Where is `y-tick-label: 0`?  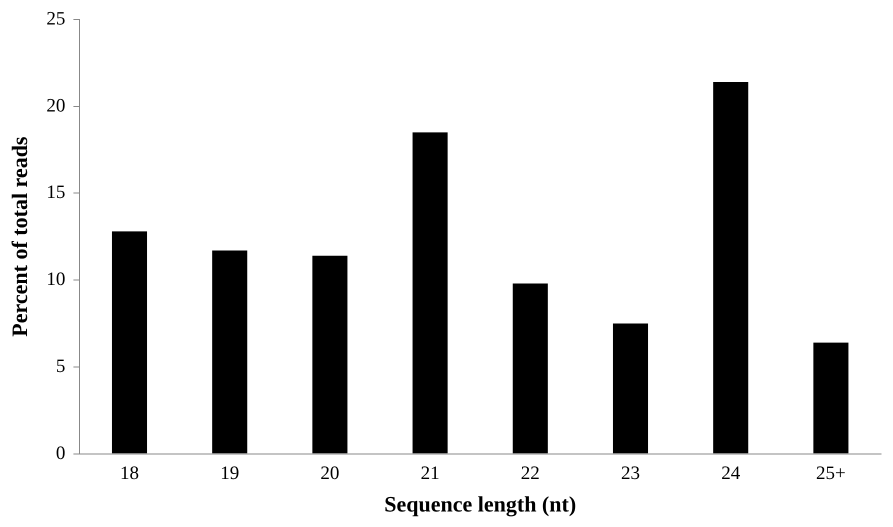 y-tick-label: 0 is located at coordinates (61, 453).